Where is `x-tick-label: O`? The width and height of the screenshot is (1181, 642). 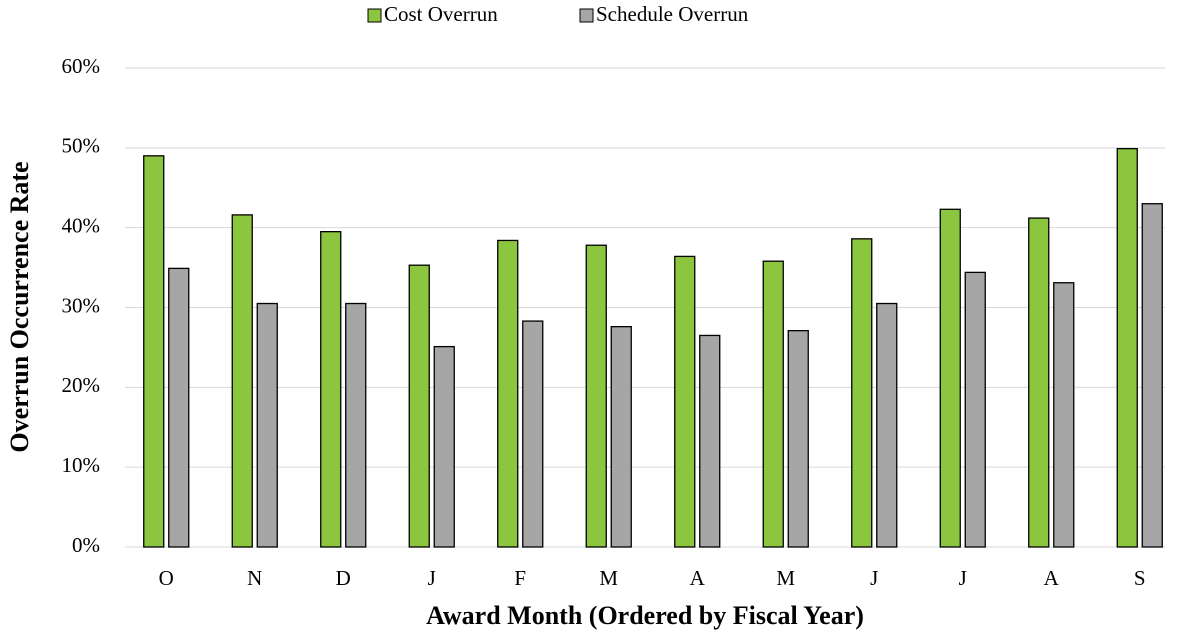
x-tick-label: O is located at coordinates (166, 578).